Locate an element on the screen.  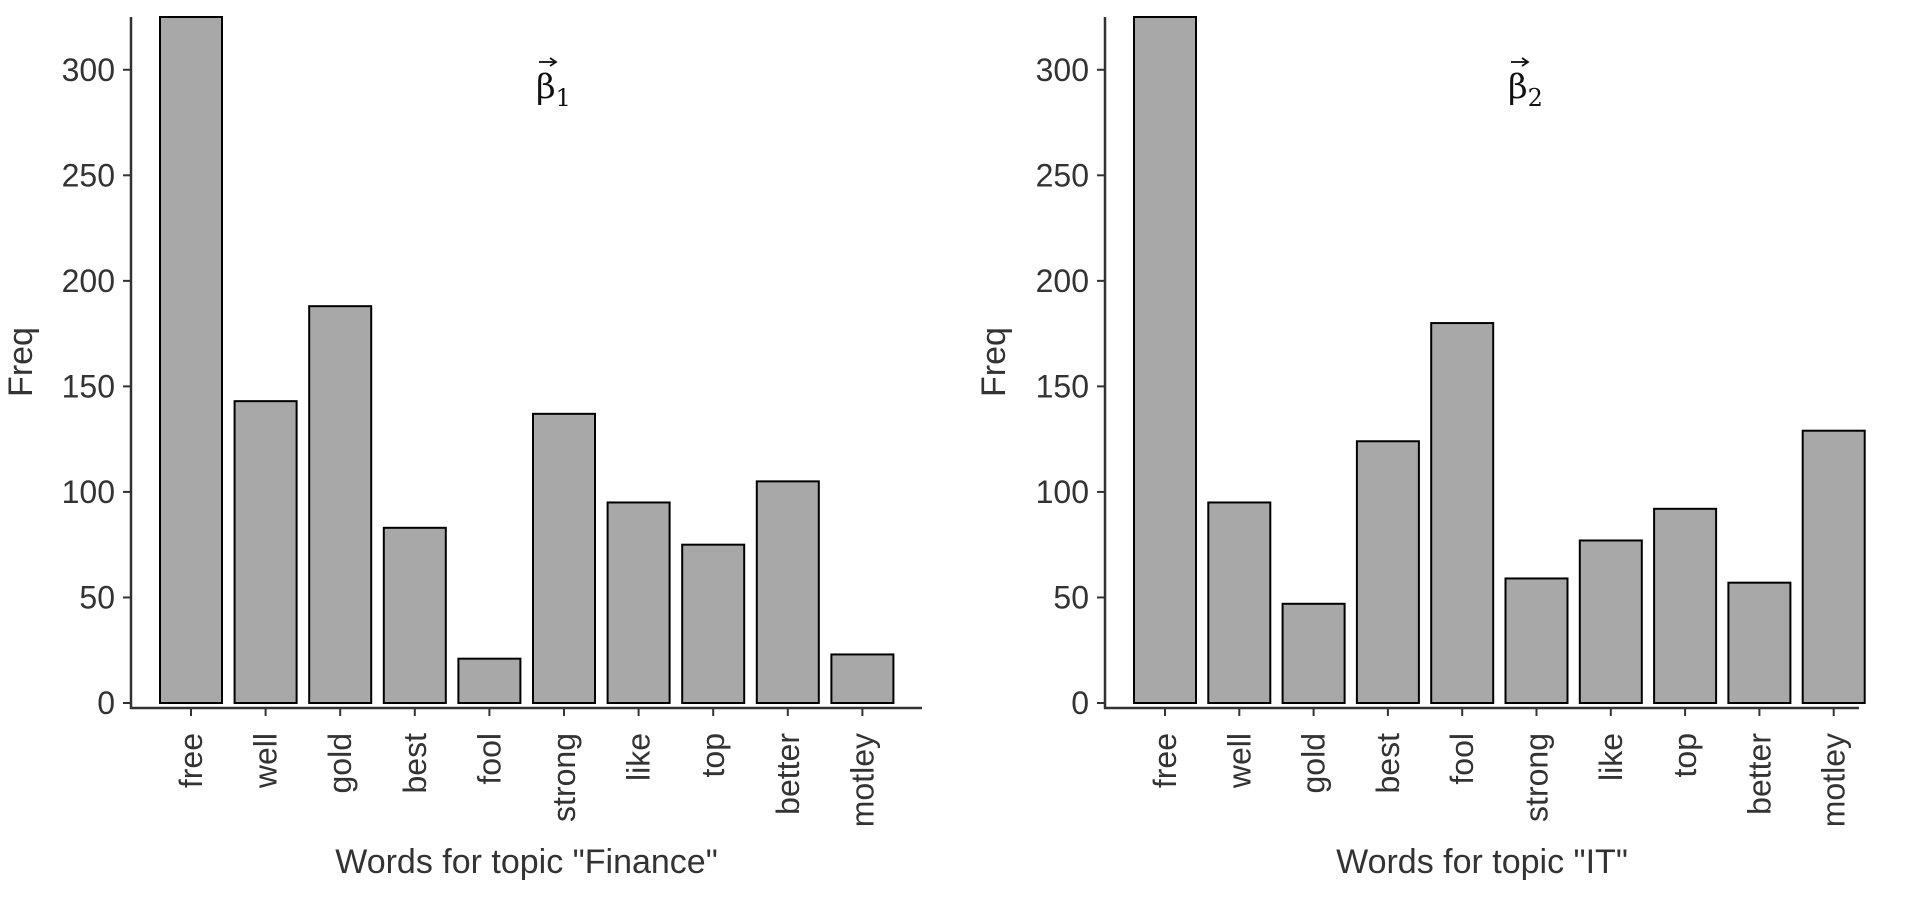
panel-1-bar-free is located at coordinates (191, 360).